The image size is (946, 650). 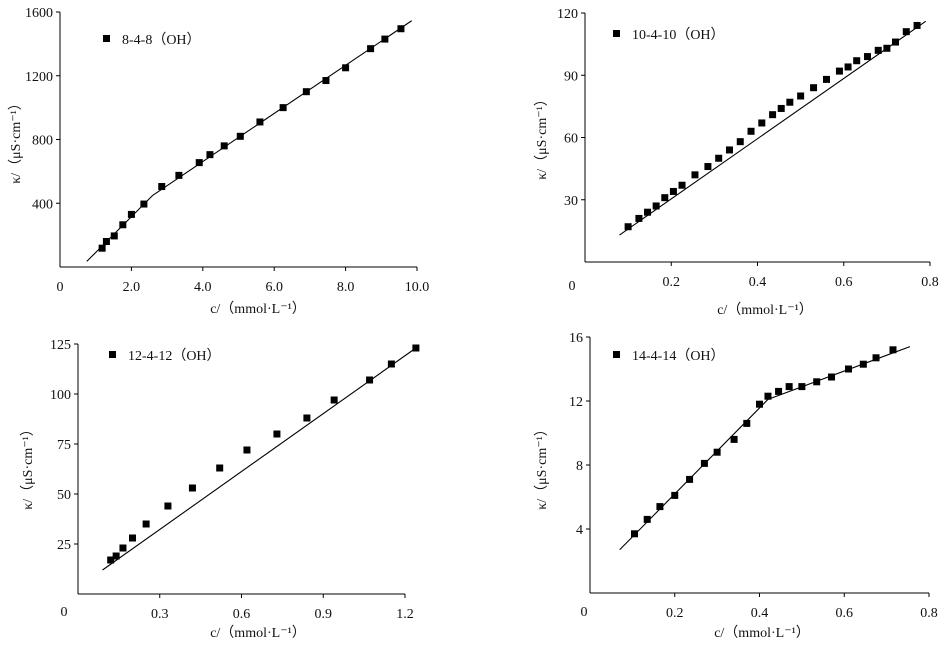 What do you see at coordinates (161, 40) in the screenshot?
I see `legend-label: 8-4-8（OH）` at bounding box center [161, 40].